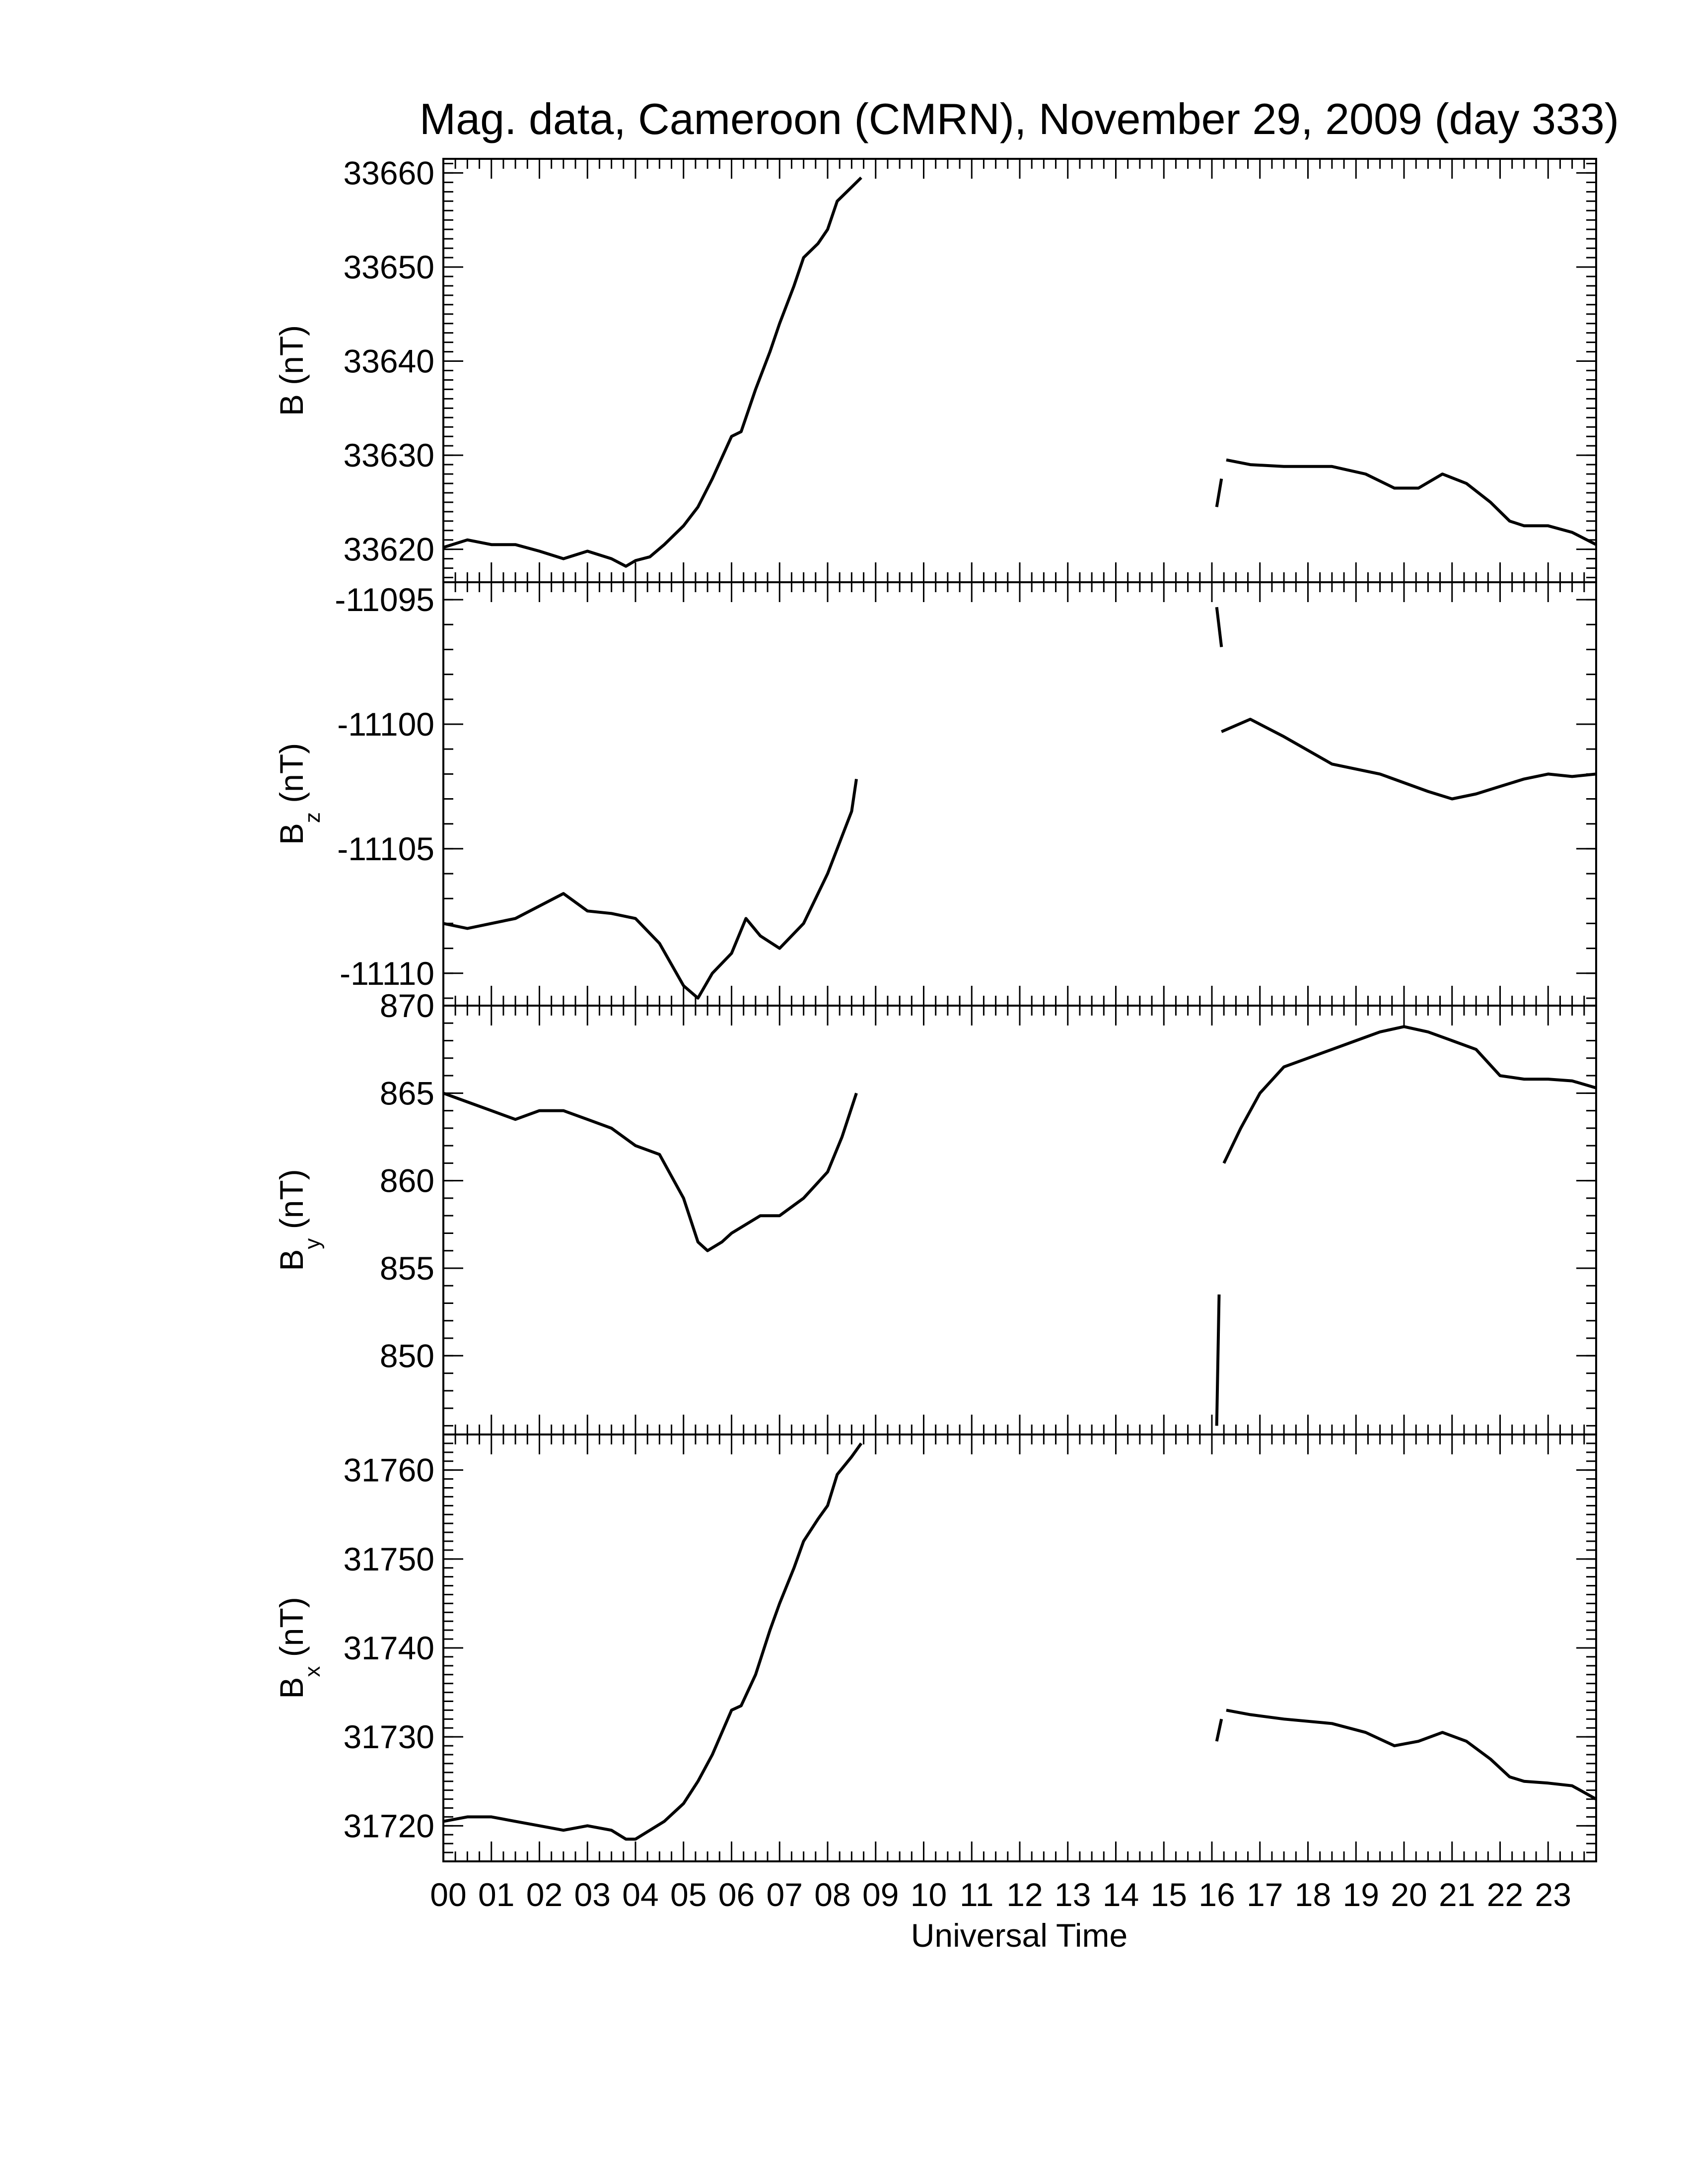  What do you see at coordinates (1313, 1894) in the screenshot?
I see `x-tick-label: 18` at bounding box center [1313, 1894].